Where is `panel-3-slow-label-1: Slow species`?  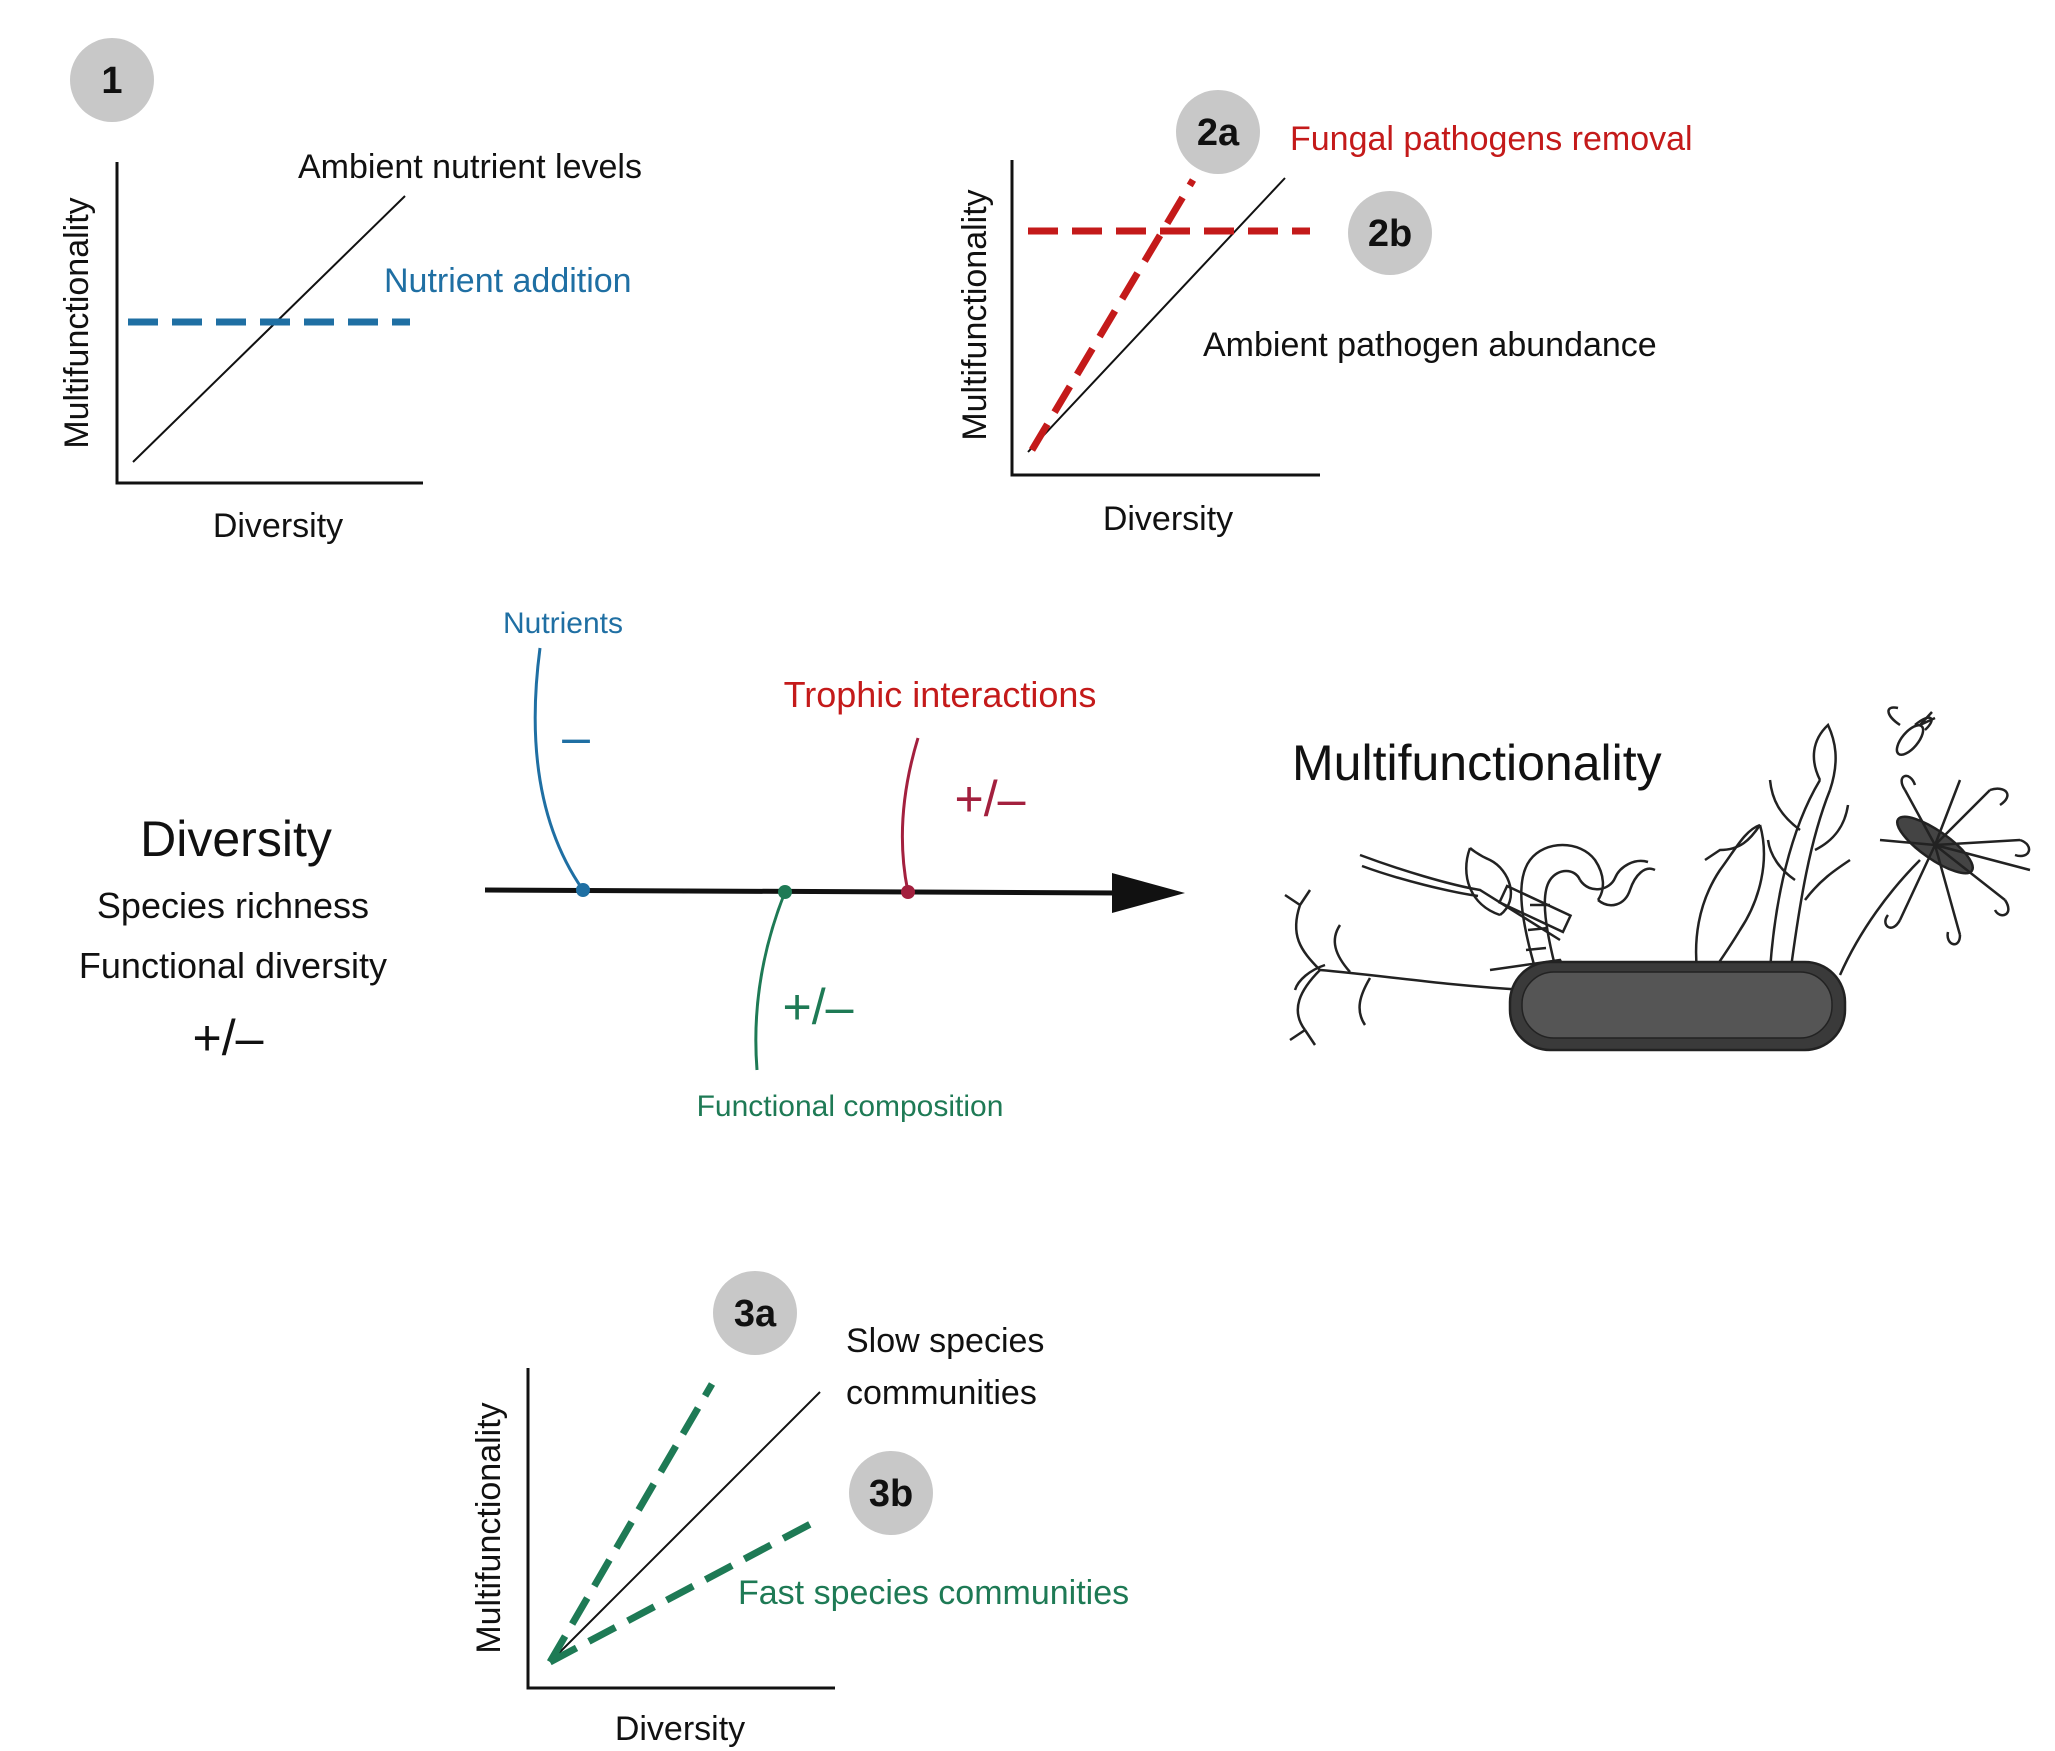
panel-3-slow-label-1: Slow species is located at coordinates (945, 1341).